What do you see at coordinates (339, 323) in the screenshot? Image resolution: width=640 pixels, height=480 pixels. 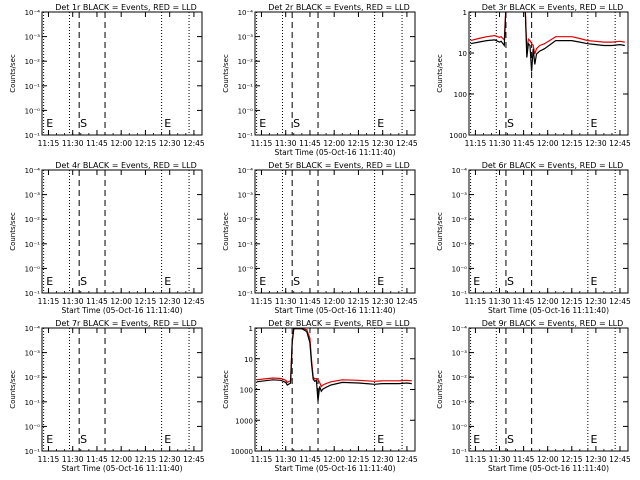 I see `panel-title: Det 8r BLACK = Events, RED = LLD` at bounding box center [339, 323].